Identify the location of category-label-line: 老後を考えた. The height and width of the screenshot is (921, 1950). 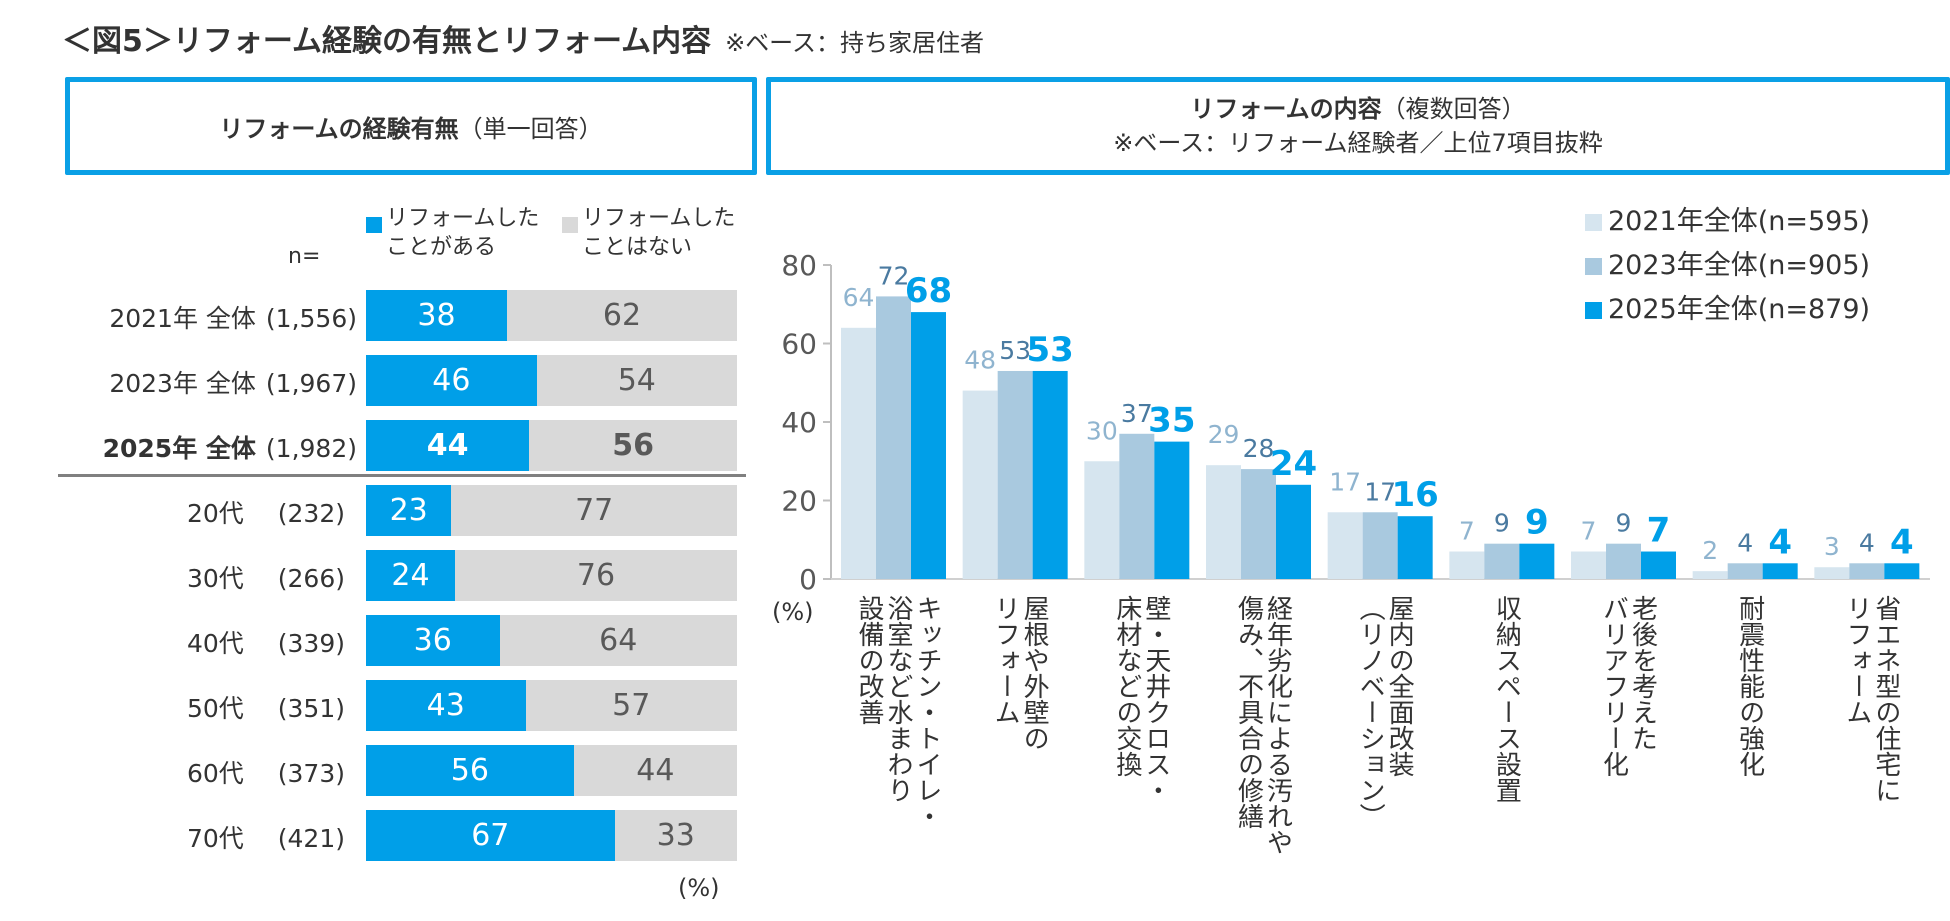
(1642, 673).